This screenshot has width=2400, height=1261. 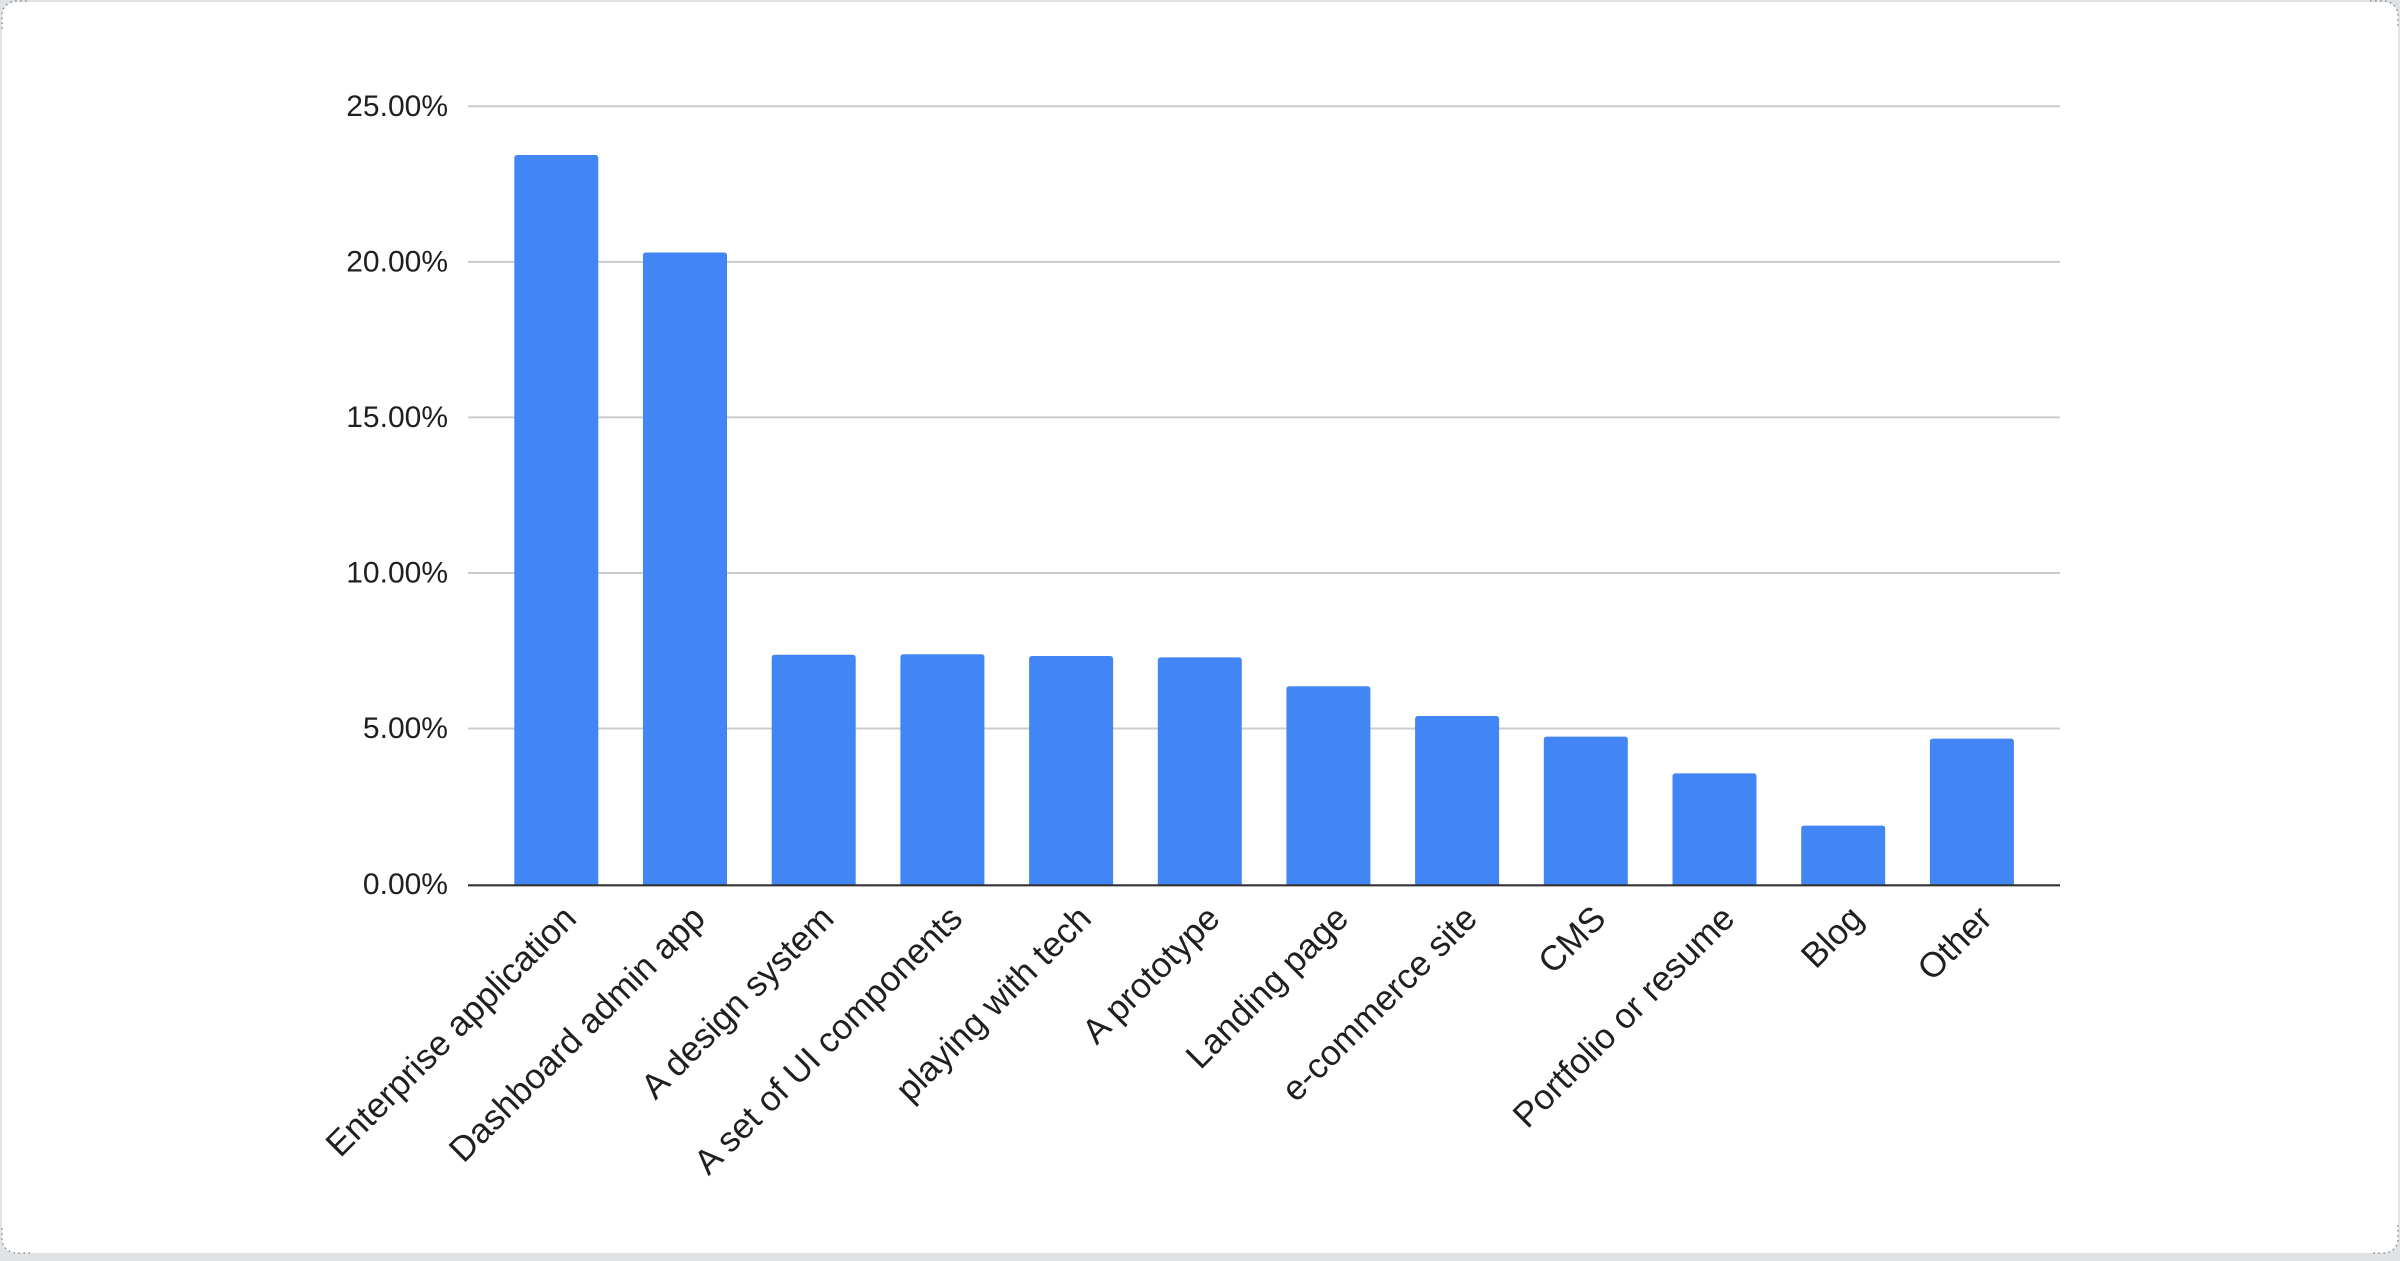 What do you see at coordinates (451, 1032) in the screenshot?
I see `svg-text: Enterprise application` at bounding box center [451, 1032].